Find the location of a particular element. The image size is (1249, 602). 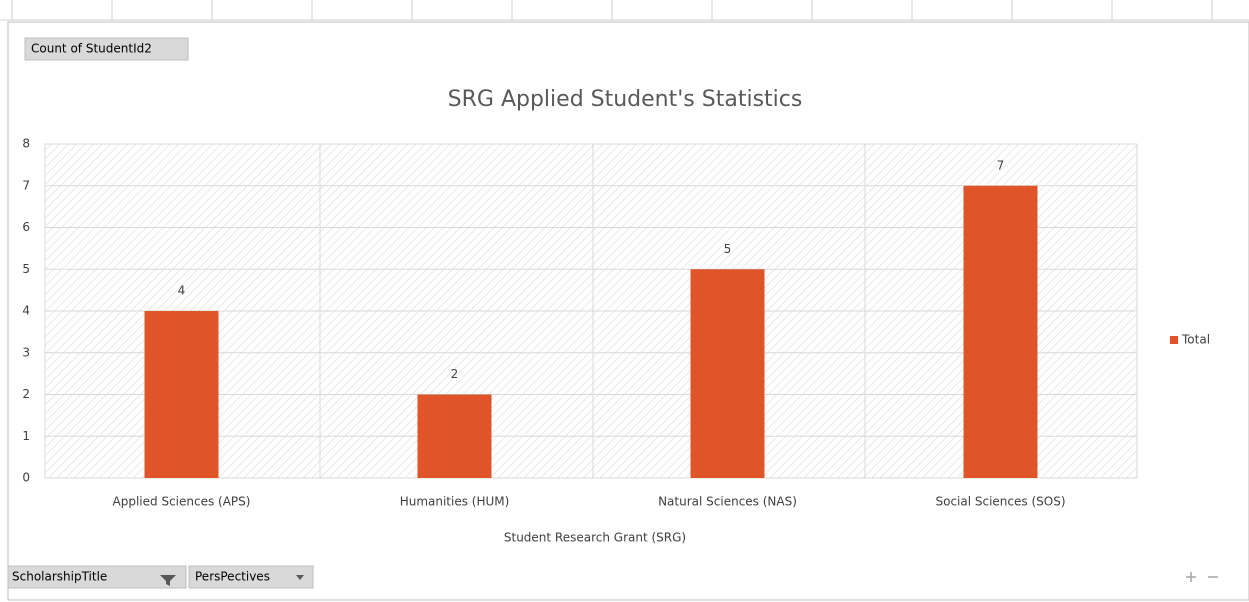

y-tick-label: 5 is located at coordinates (26, 269).